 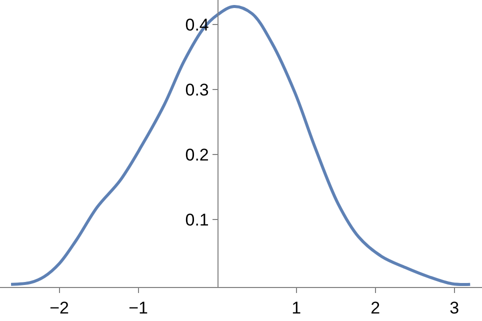 What do you see at coordinates (138, 308) in the screenshot?
I see `x-tick-label: −1` at bounding box center [138, 308].